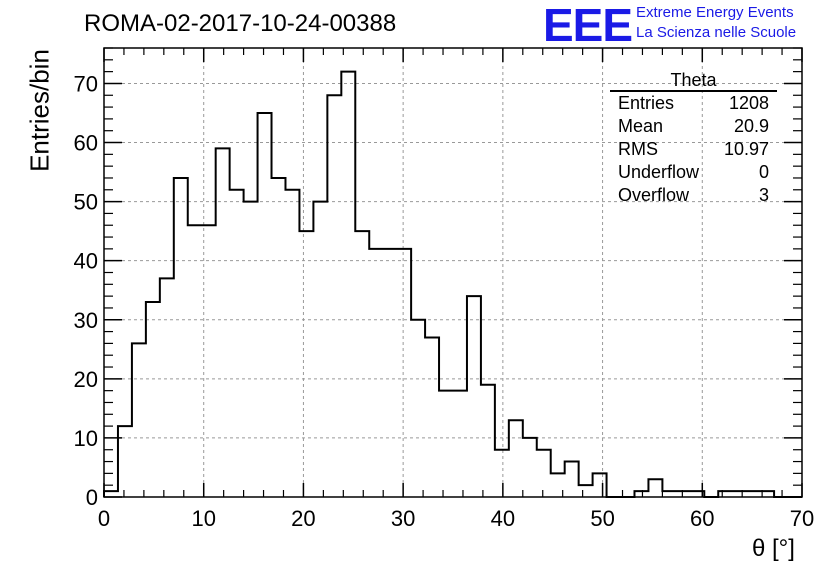 This screenshot has height=572, width=836. Describe the element at coordinates (92, 497) in the screenshot. I see `y-tick-label: 0` at that location.